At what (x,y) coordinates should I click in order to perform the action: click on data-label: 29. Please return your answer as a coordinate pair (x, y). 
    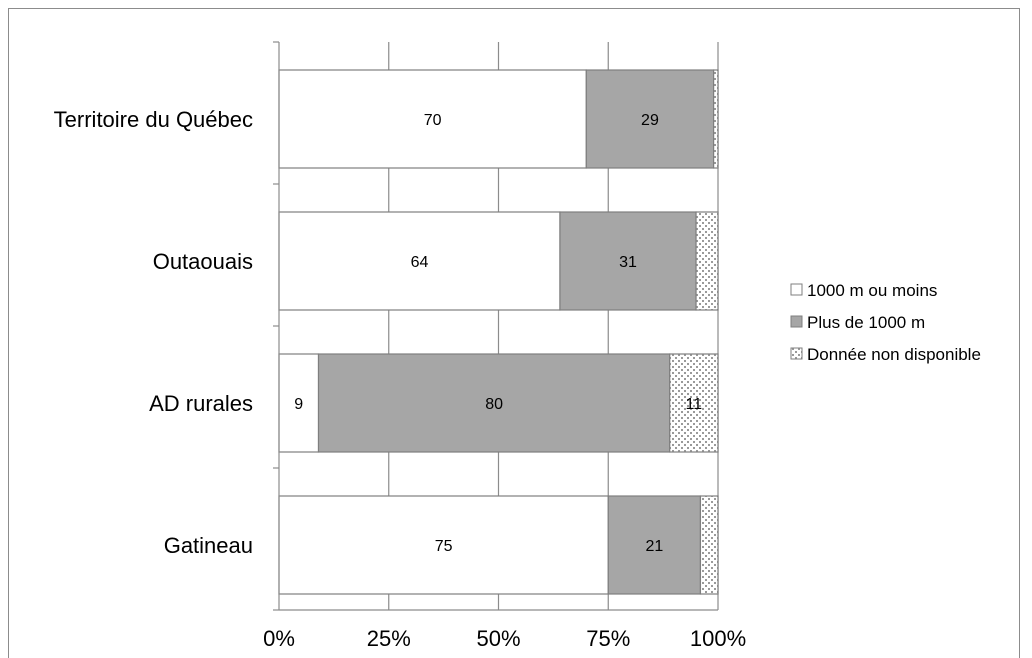
    Looking at the image, I should click on (650, 120).